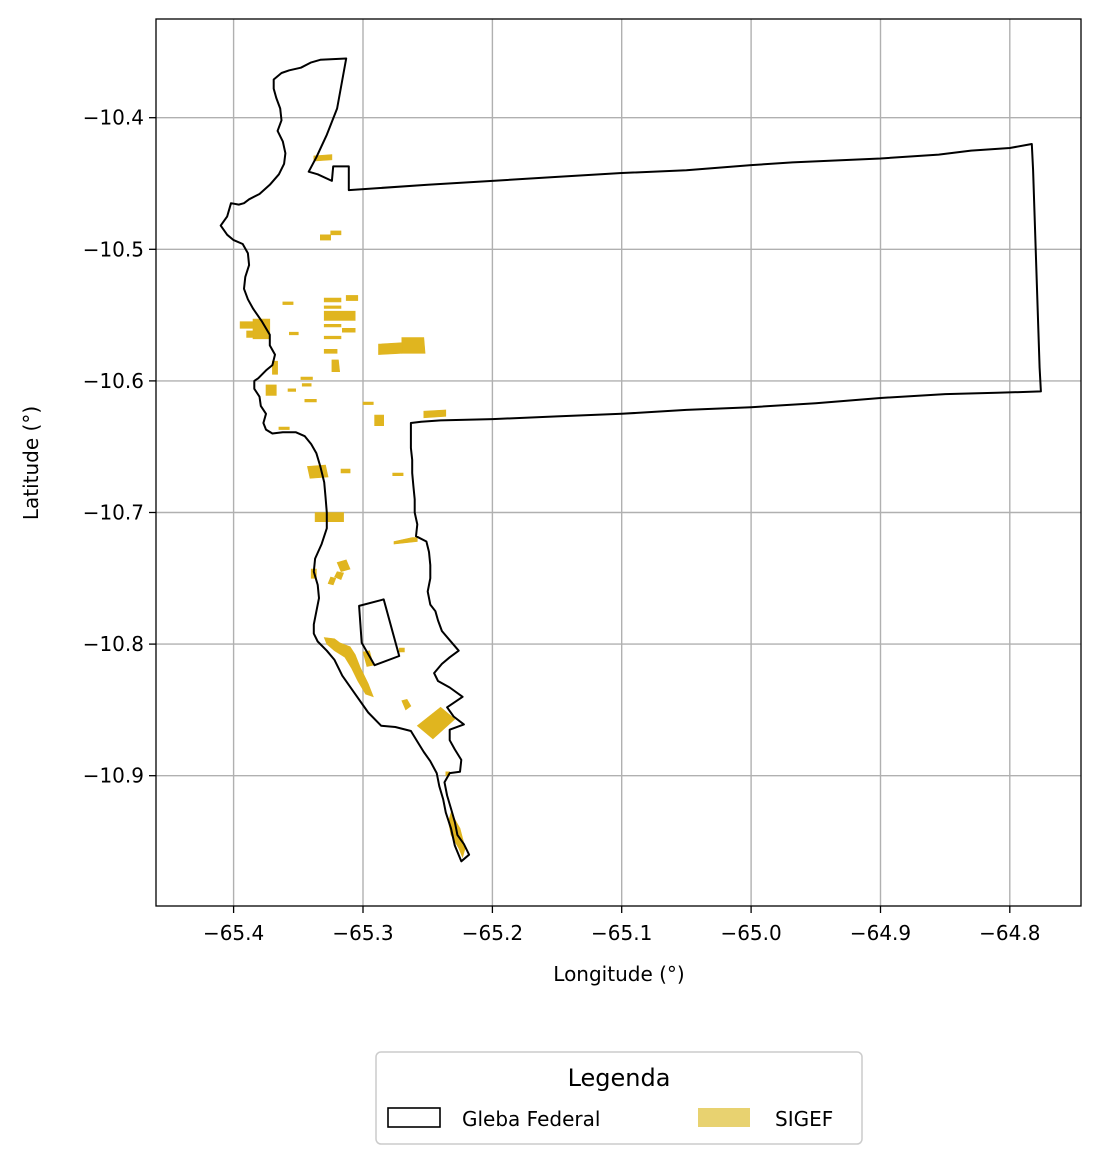 Image resolution: width=1101 pixels, height=1163 pixels. I want to click on legend-swatch-sigef, so click(724, 1117).